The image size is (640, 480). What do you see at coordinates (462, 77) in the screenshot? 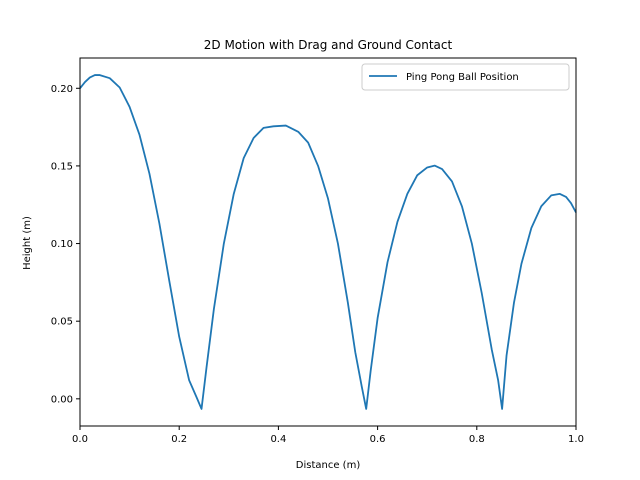
I see `legend-label-ping-pong-ball: Ping Pong Ball Position` at bounding box center [462, 77].